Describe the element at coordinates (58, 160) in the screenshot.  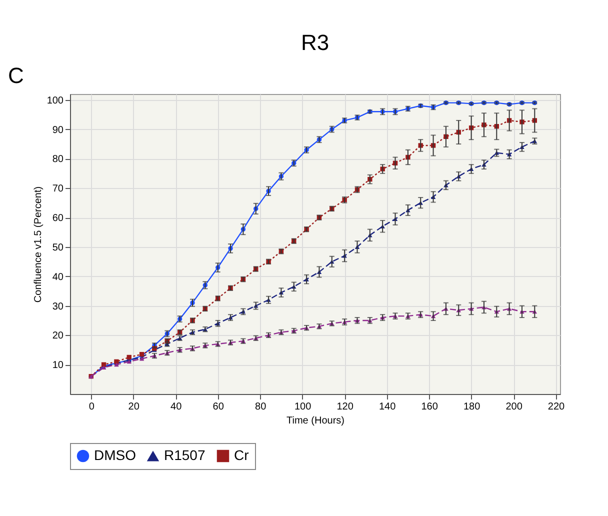
I see `y-tick-label: 80` at that location.